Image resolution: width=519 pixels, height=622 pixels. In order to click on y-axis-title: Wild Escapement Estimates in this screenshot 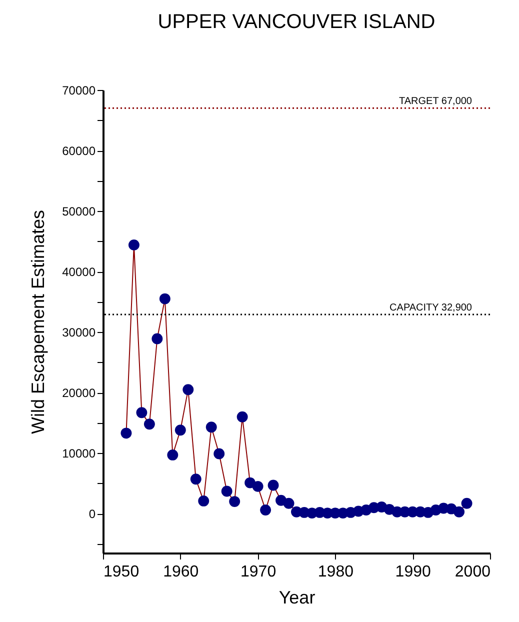, I will do `click(38, 322)`.